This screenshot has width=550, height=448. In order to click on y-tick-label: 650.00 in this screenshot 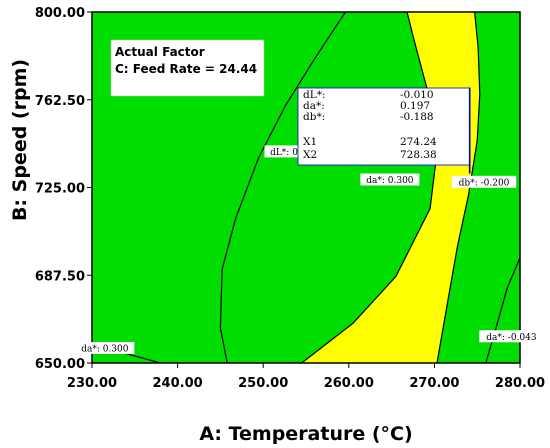, I will do `click(60, 364)`.